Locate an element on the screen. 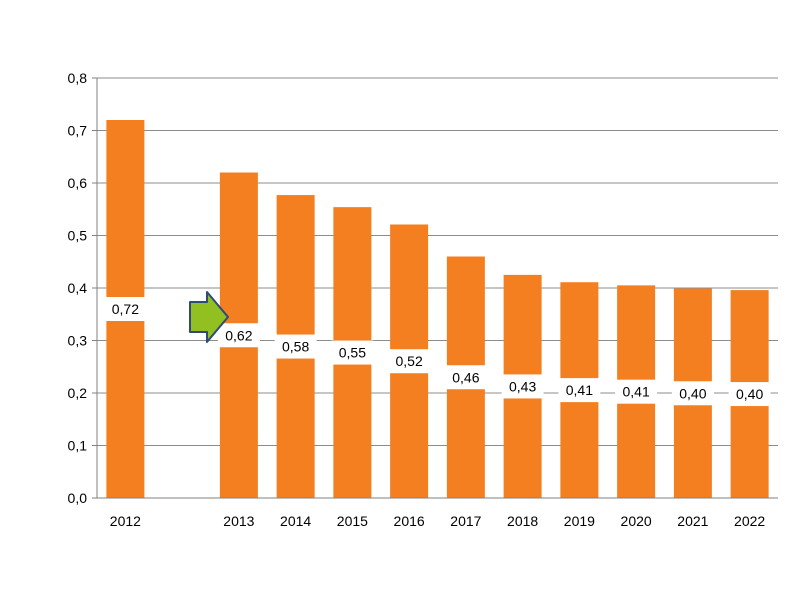 The height and width of the screenshot is (600, 800). data-label: 0,55 is located at coordinates (352, 353).